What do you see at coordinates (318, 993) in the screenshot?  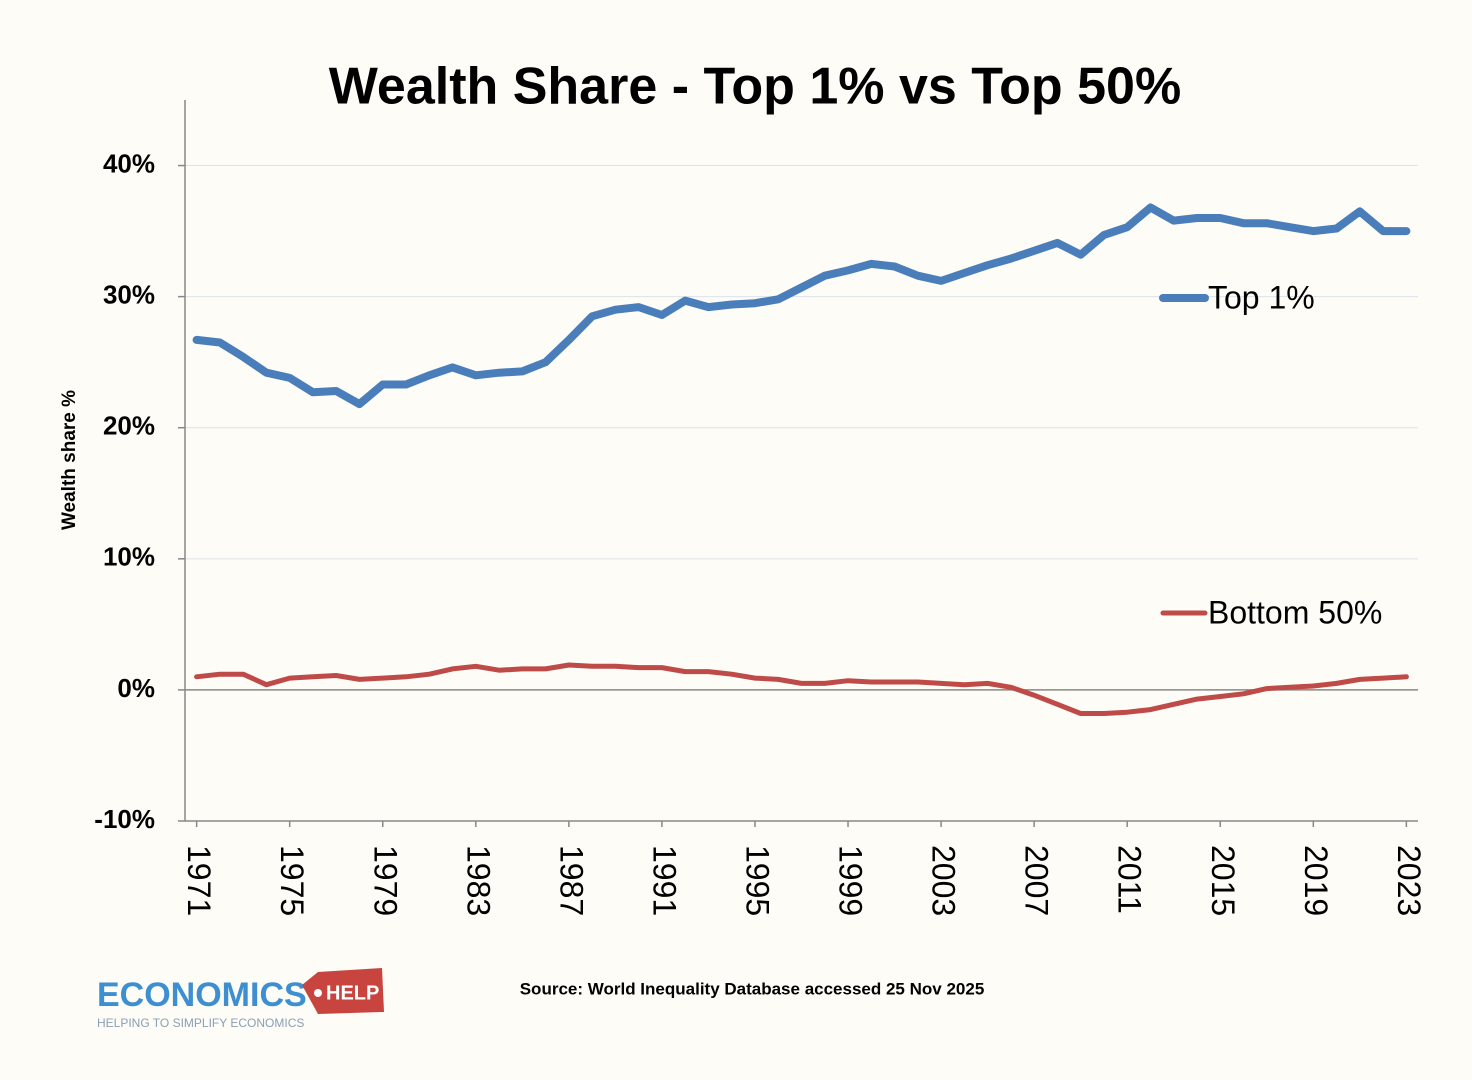 I see `logo-tag-hole` at bounding box center [318, 993].